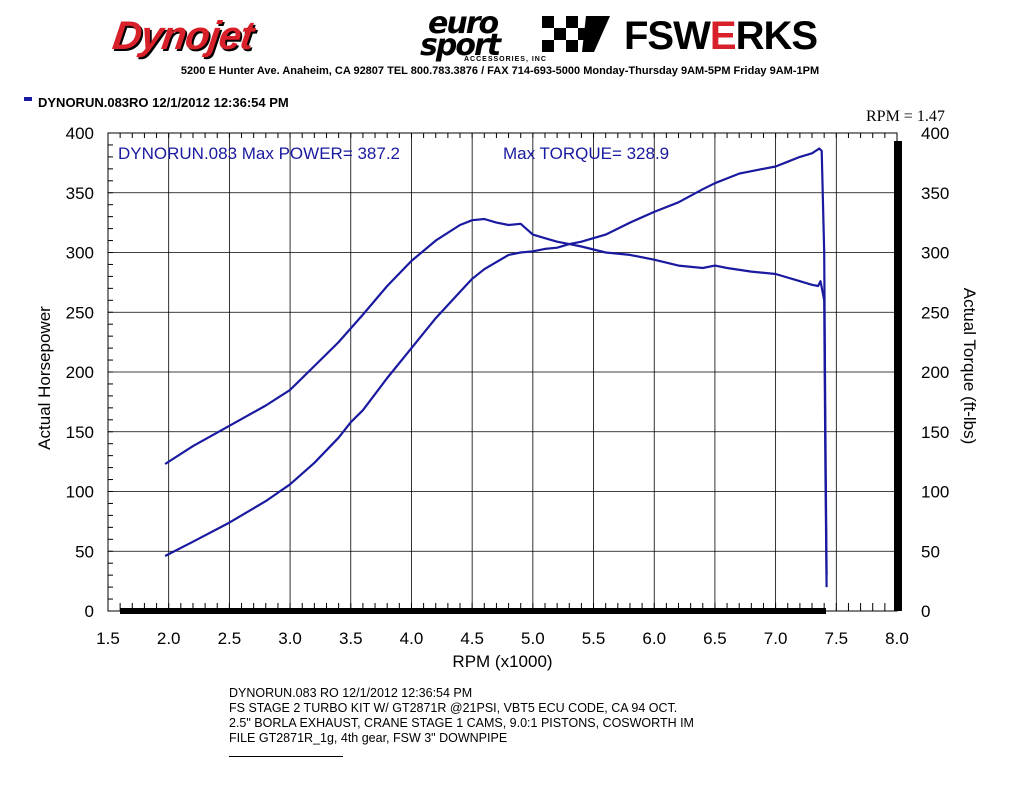 Image resolution: width=1024 pixels, height=791 pixels. What do you see at coordinates (80, 492) in the screenshot?
I see `y-tick-label: 100` at bounding box center [80, 492].